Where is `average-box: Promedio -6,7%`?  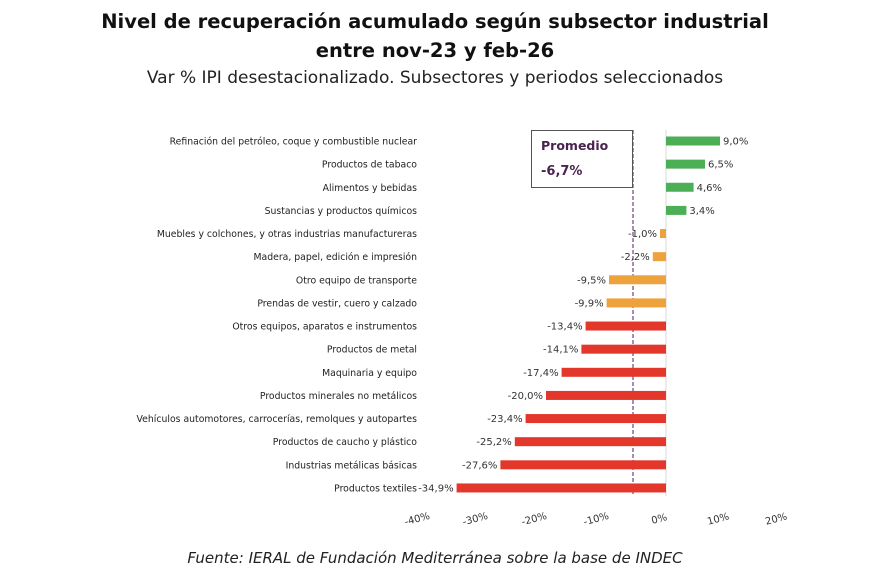 average-box: Promedio -6,7% is located at coordinates (582, 159).